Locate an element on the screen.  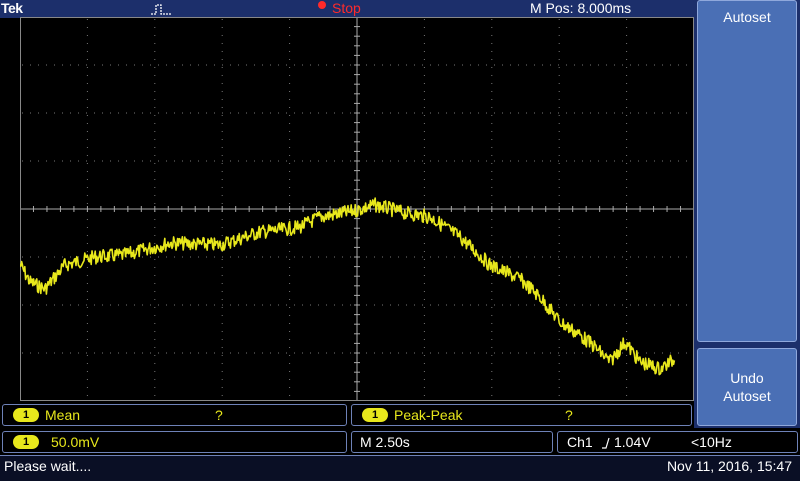
measurement-label: Peak-Peak is located at coordinates (428, 415).